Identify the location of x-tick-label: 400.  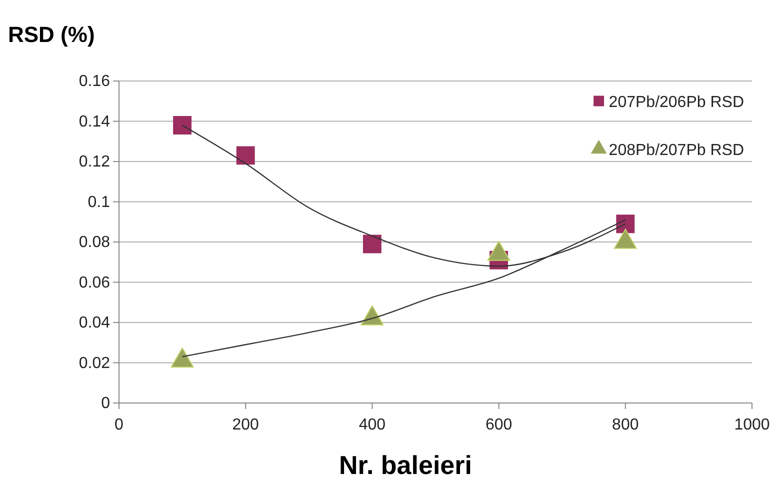
(372, 425).